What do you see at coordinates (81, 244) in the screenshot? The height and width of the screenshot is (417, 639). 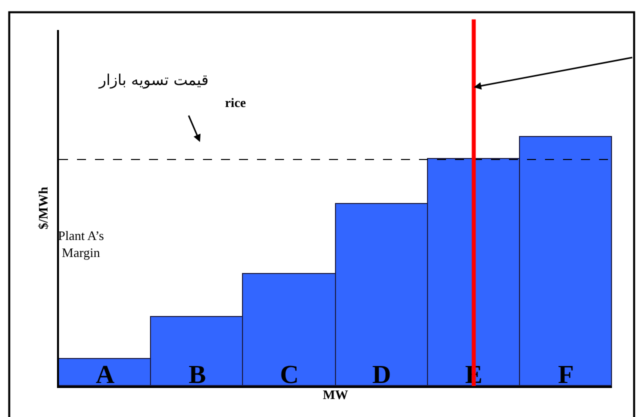 I see `annotation: Plant A’s Margin` at bounding box center [81, 244].